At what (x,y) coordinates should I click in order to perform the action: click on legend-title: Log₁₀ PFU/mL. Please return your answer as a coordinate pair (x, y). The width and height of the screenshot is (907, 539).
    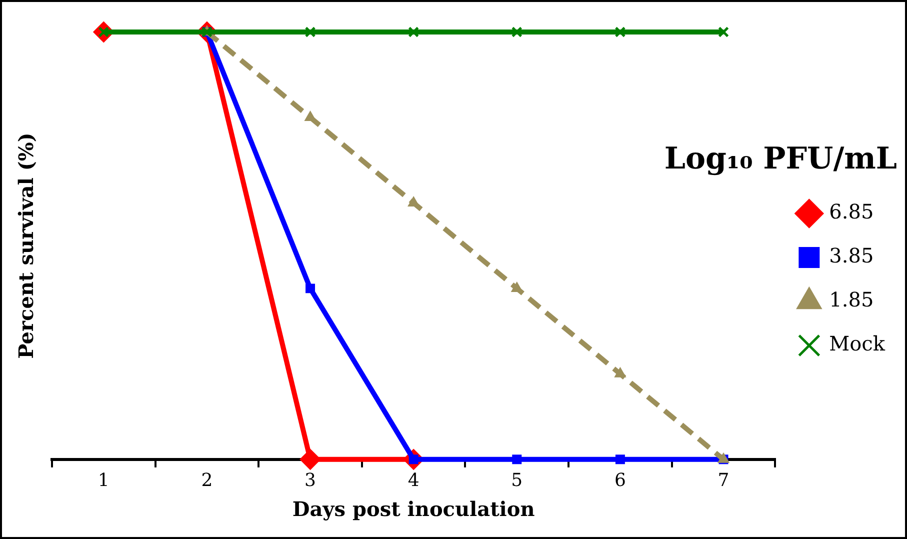
    Looking at the image, I should click on (780, 158).